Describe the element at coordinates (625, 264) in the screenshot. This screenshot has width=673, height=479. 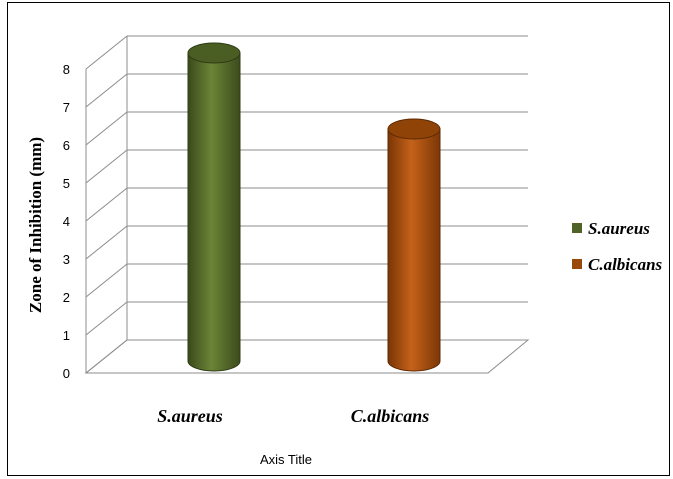
I see `legend-label: C.albicans` at that location.